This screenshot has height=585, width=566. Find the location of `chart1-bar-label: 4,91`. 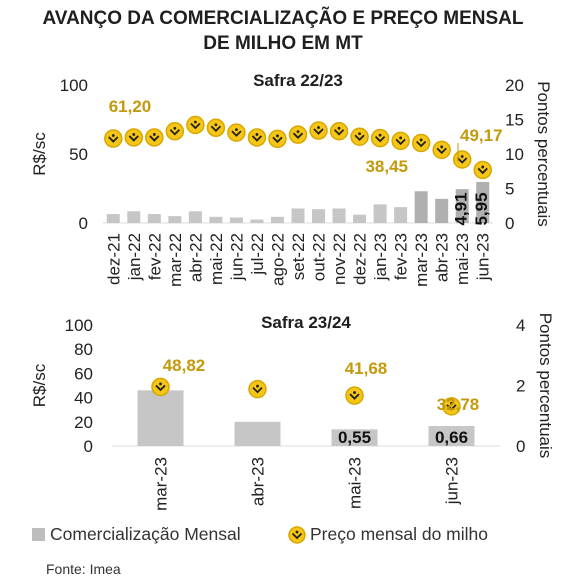

chart1-bar-label: 4,91 is located at coordinates (461, 208).